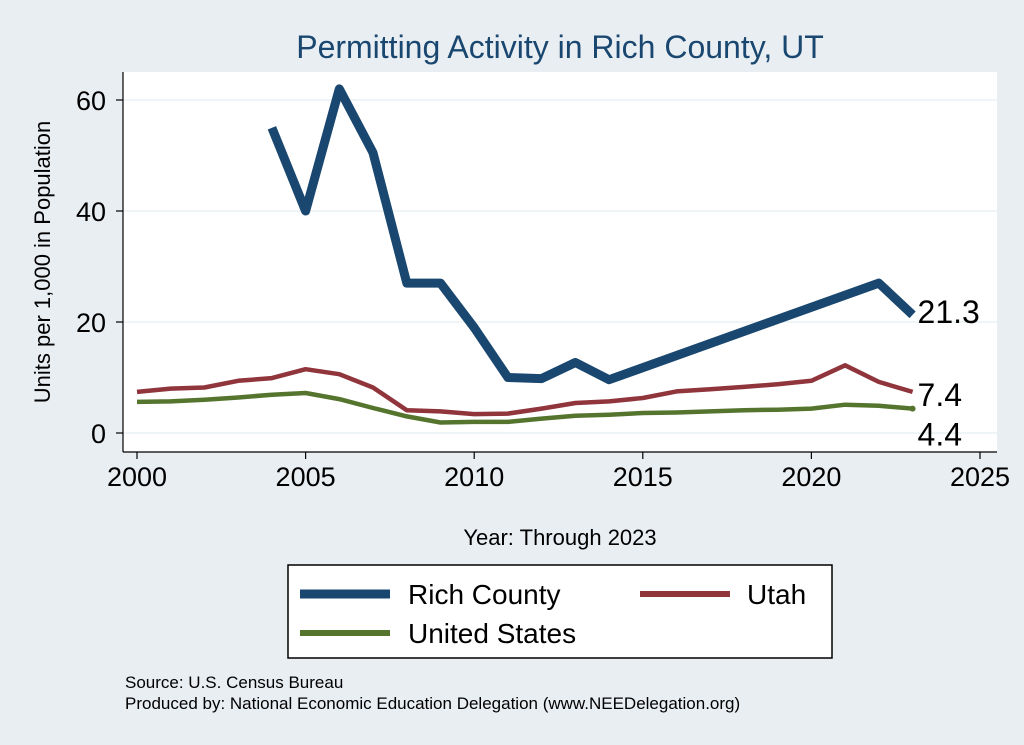  What do you see at coordinates (91, 212) in the screenshot?
I see `y-tick-label-40: 40` at bounding box center [91, 212].